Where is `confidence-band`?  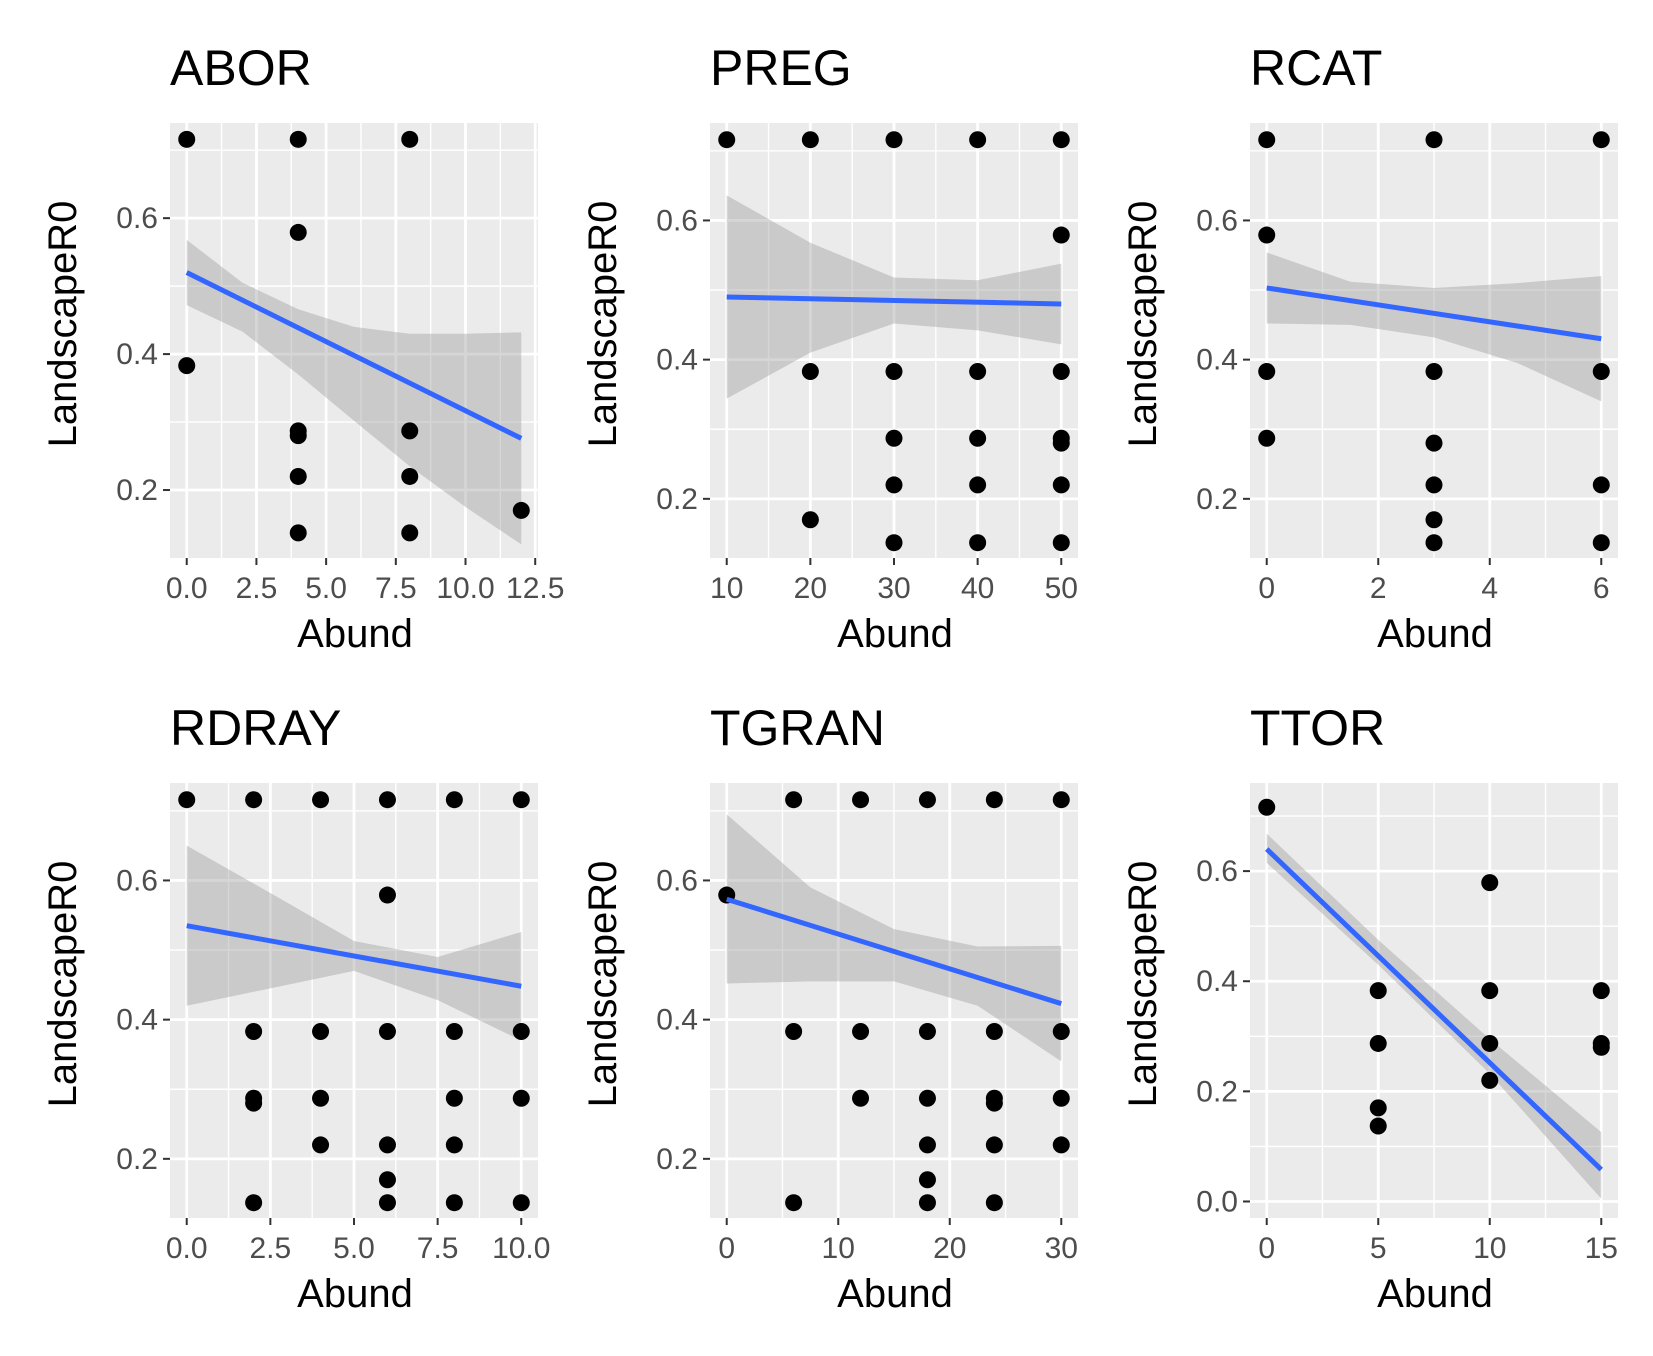 confidence-band is located at coordinates (1434, 327).